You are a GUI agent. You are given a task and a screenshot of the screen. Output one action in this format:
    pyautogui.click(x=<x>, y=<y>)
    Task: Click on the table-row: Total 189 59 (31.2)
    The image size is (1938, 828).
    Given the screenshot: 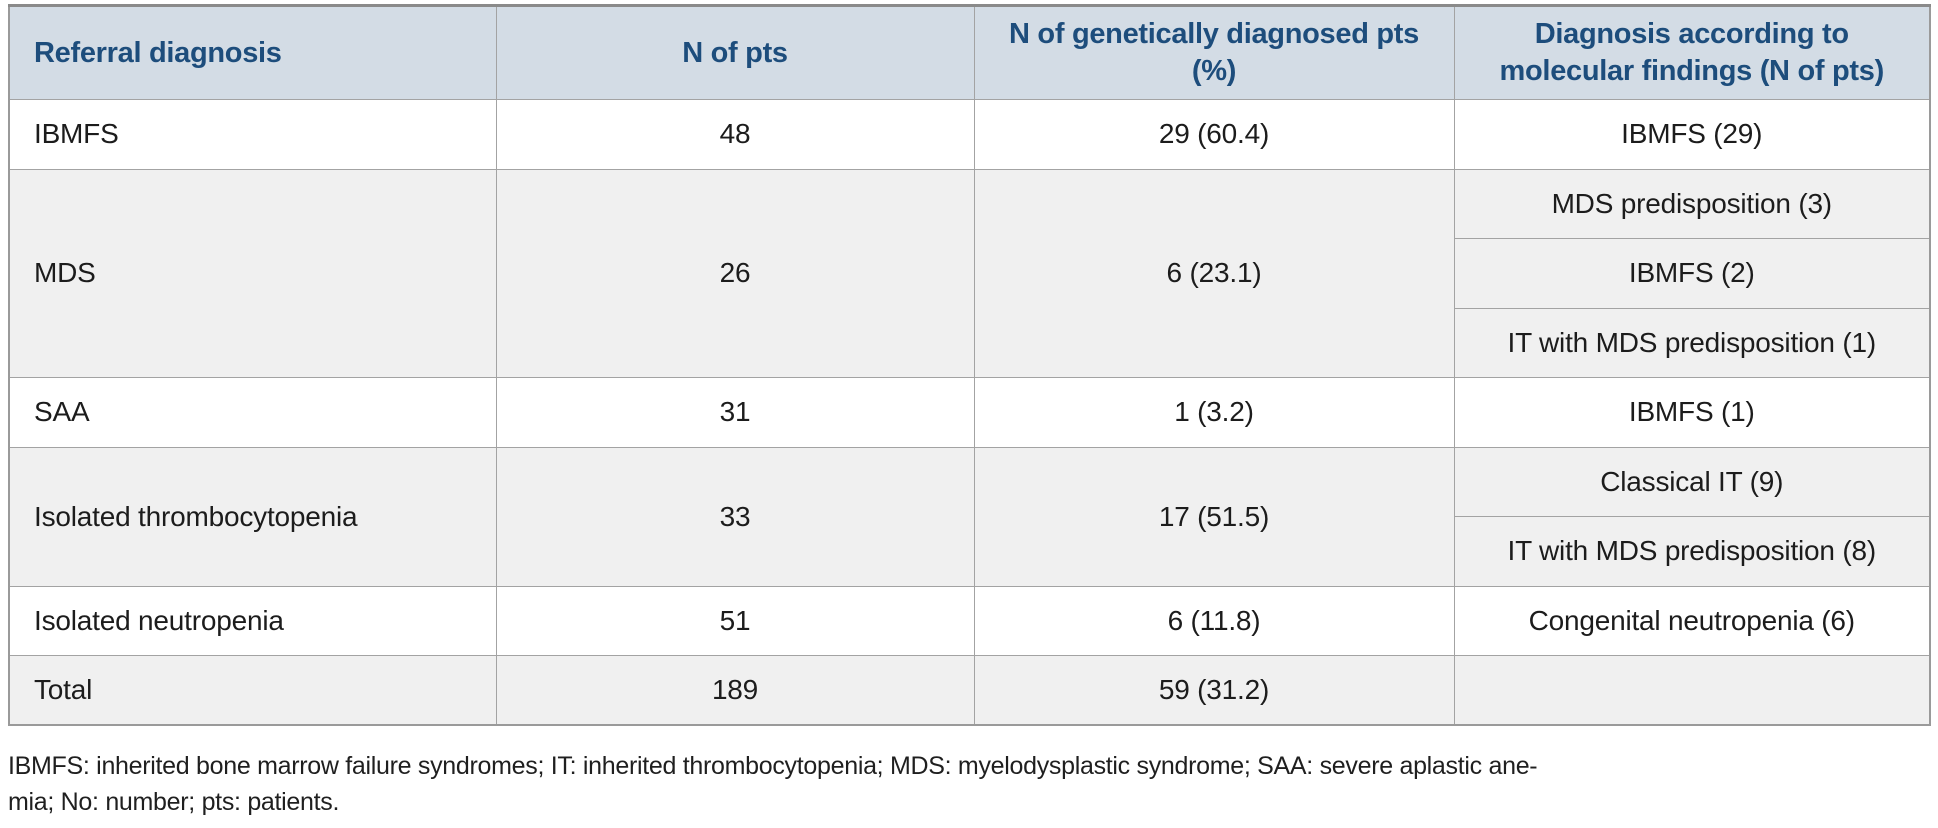 What is the action you would take?
    pyautogui.click(x=969, y=690)
    